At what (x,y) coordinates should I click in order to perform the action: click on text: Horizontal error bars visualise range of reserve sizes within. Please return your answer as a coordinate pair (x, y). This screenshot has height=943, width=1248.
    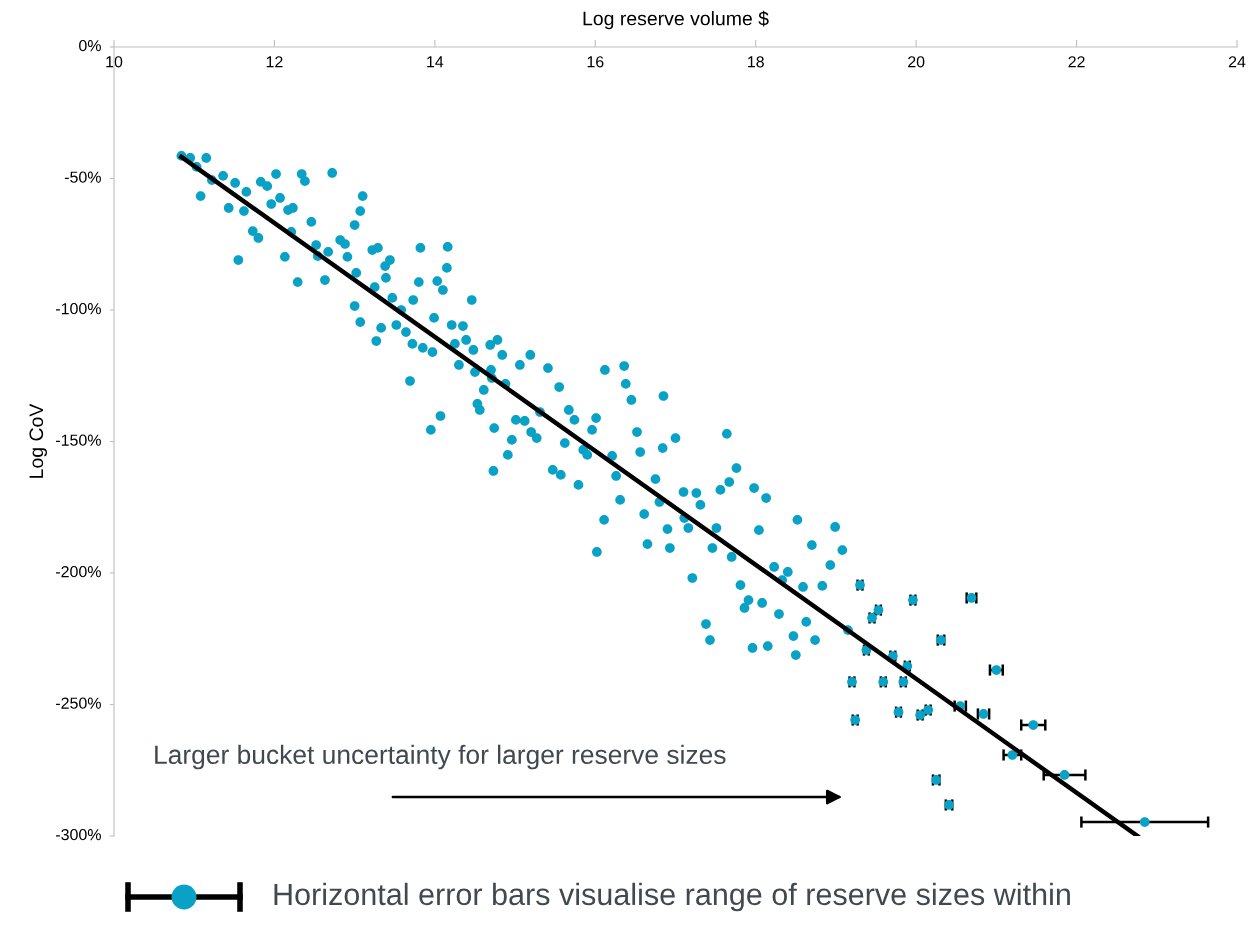
    Looking at the image, I should click on (672, 897).